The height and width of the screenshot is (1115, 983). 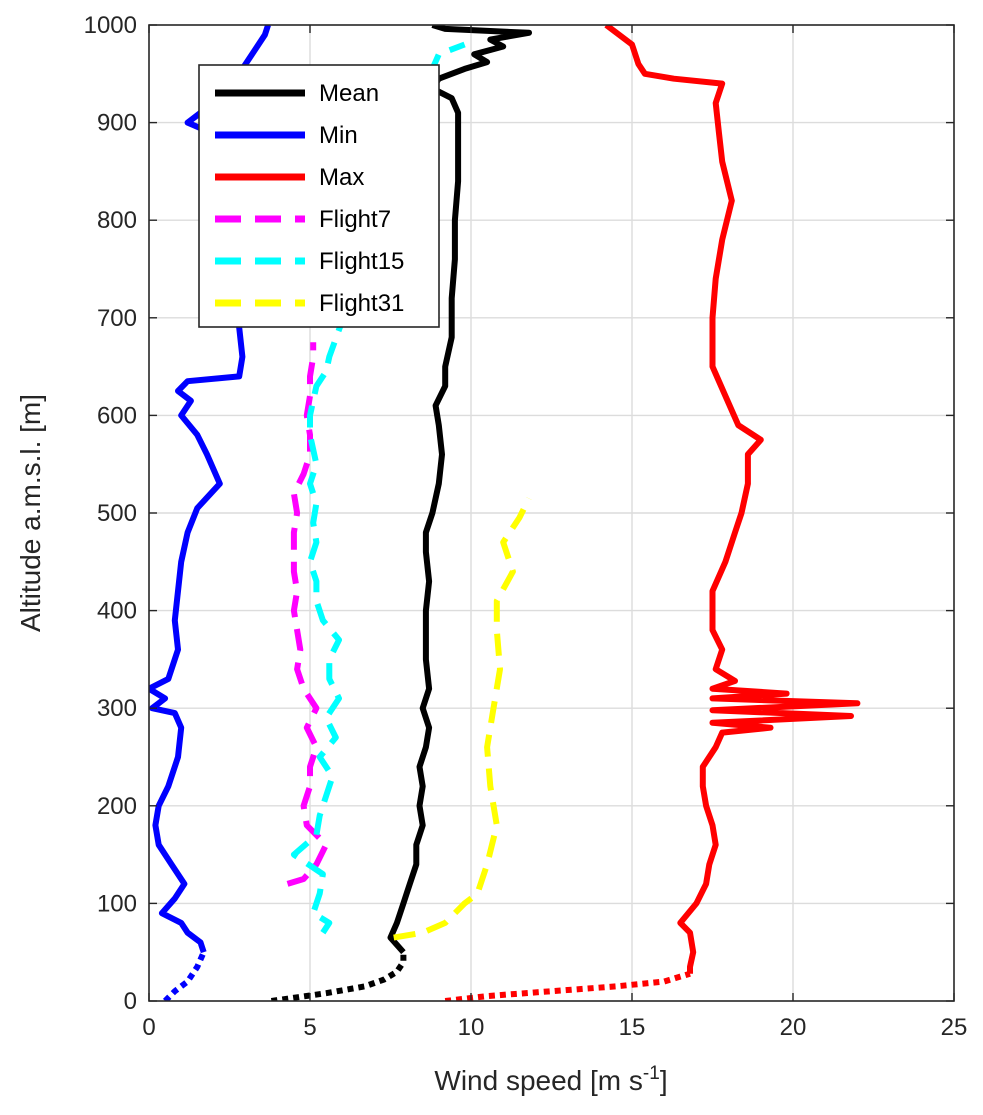 I want to click on legend-label-flight7: Flight7, so click(x=355, y=219).